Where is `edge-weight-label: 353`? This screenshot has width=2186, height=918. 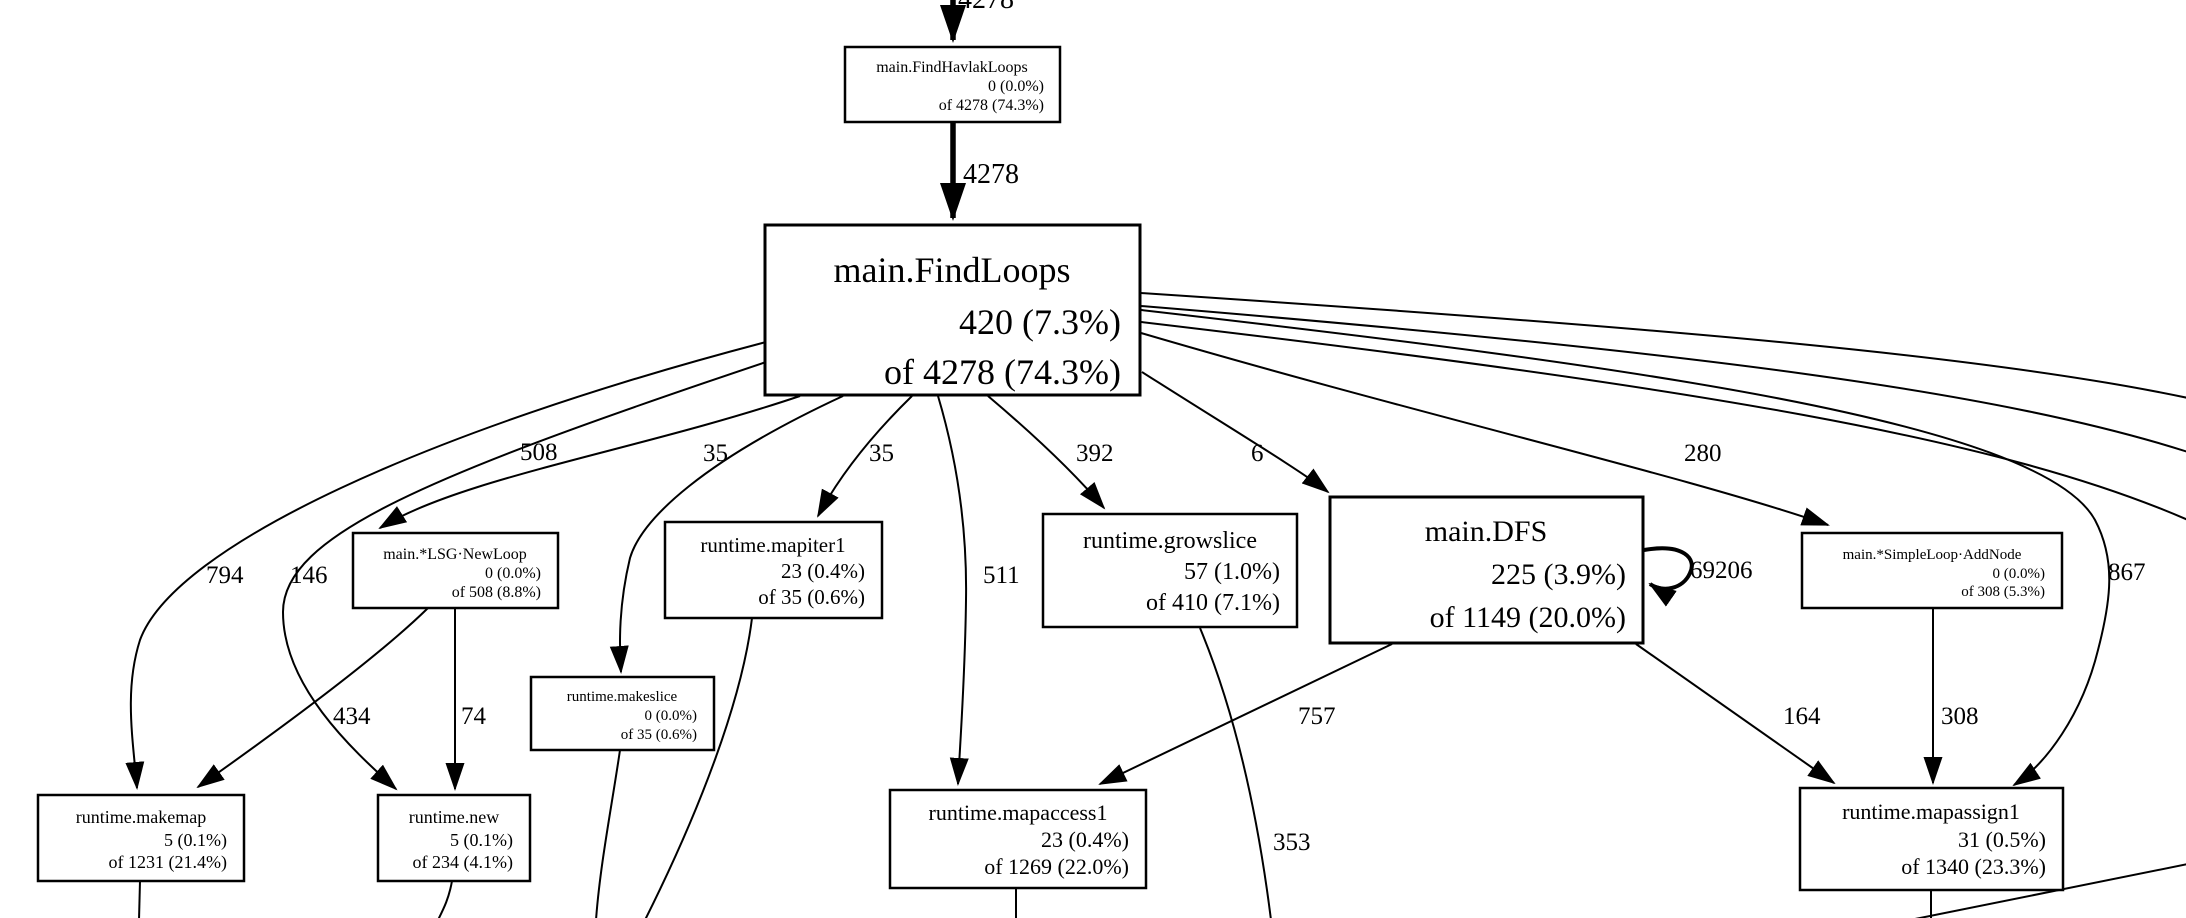
edge-weight-label: 353 is located at coordinates (1292, 842).